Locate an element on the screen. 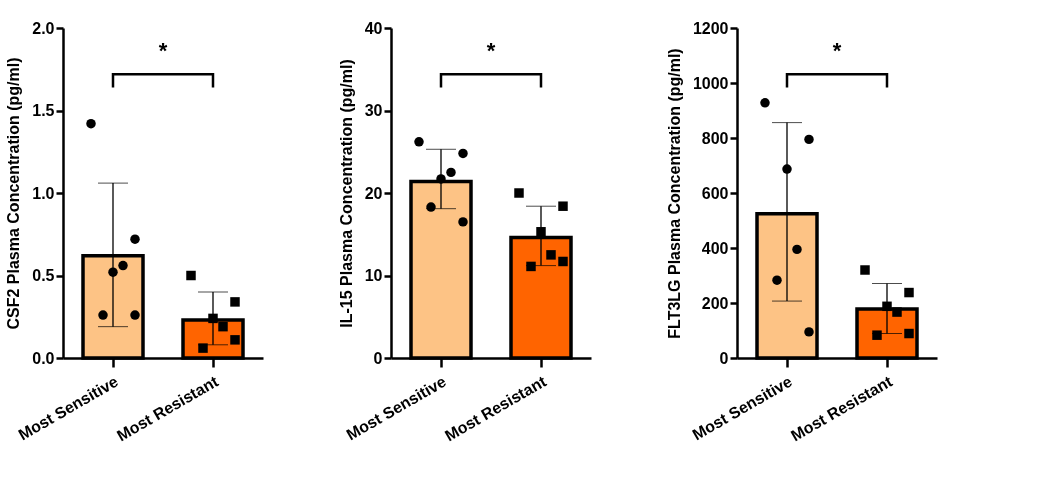 Image resolution: width=1056 pixels, height=486 pixels. y-tick-label: 1200 is located at coordinates (710, 28).